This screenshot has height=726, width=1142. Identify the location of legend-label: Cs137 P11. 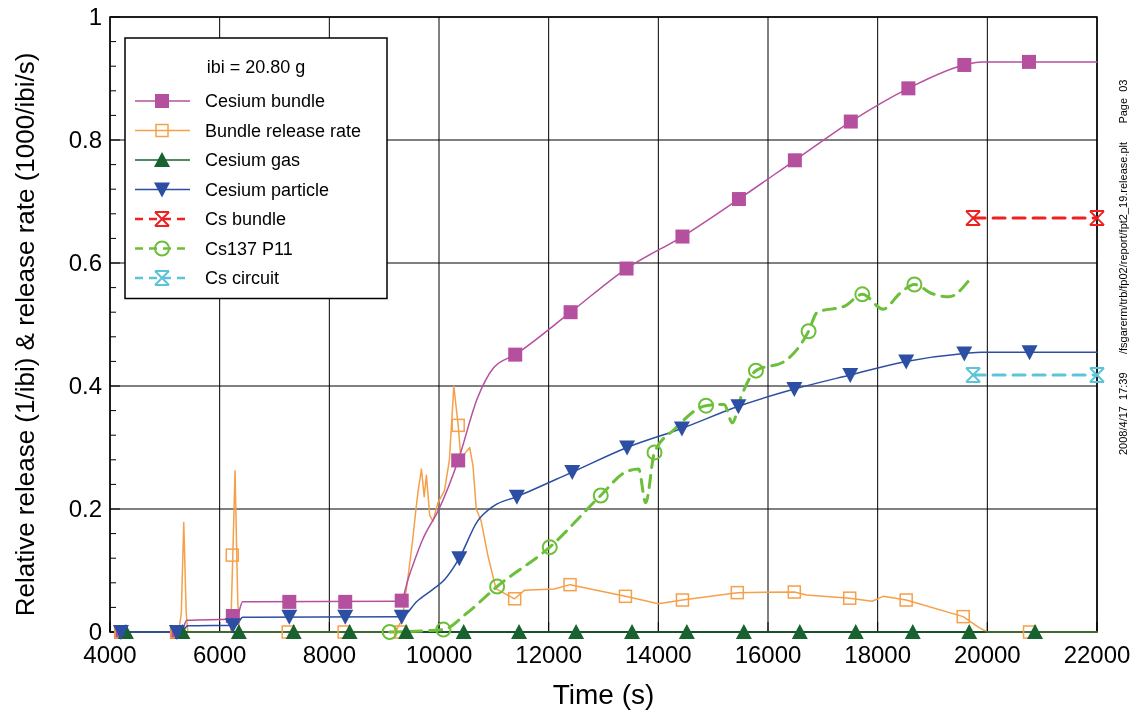
(249, 248).